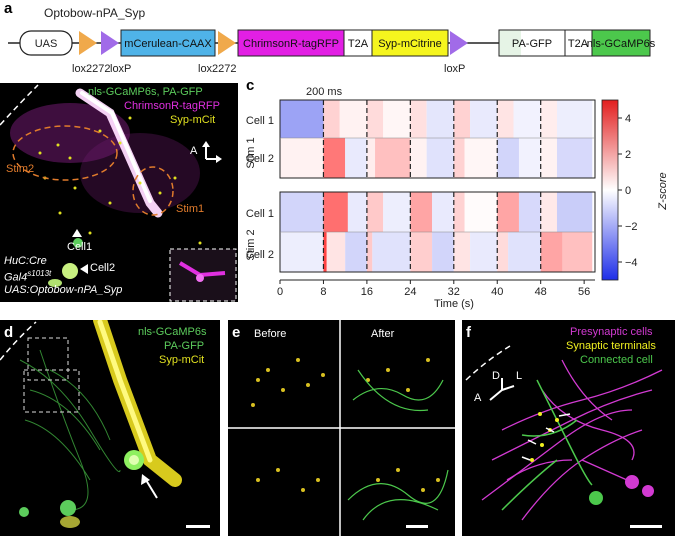 Image resolution: width=675 pixels, height=536 pixels. Describe the element at coordinates (410, 43) in the screenshot. I see `citrine-box` at that location.